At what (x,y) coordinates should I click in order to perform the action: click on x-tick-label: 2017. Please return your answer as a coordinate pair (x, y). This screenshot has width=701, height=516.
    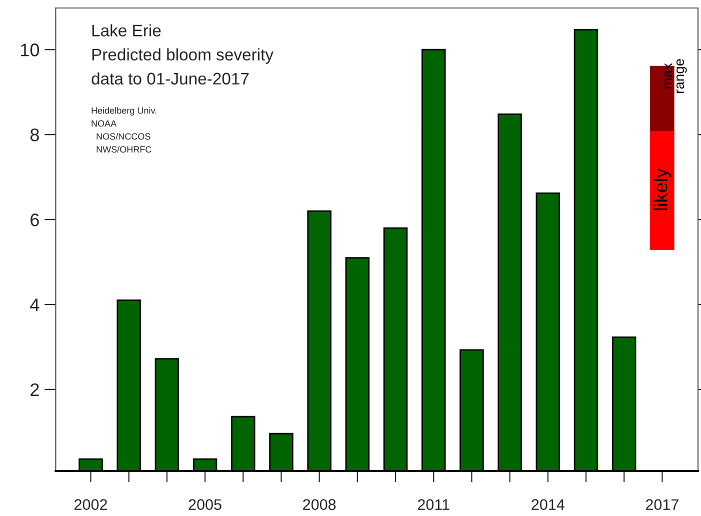
    Looking at the image, I should click on (662, 504).